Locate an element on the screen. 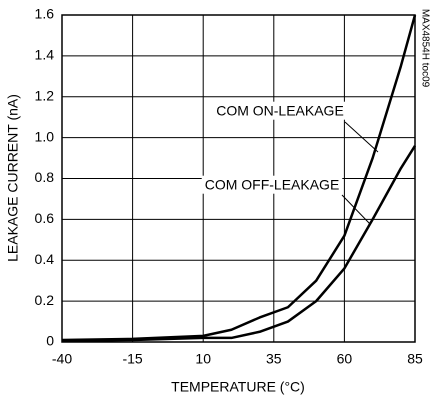 Image resolution: width=433 pixels, height=402 pixels. leader-line is located at coordinates (361, 137).